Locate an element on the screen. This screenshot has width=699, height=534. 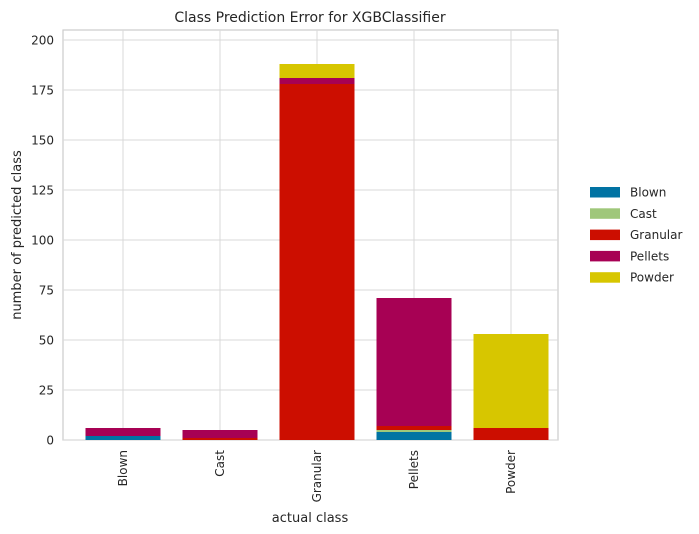
y-tick-label: 50 is located at coordinates (46, 341).